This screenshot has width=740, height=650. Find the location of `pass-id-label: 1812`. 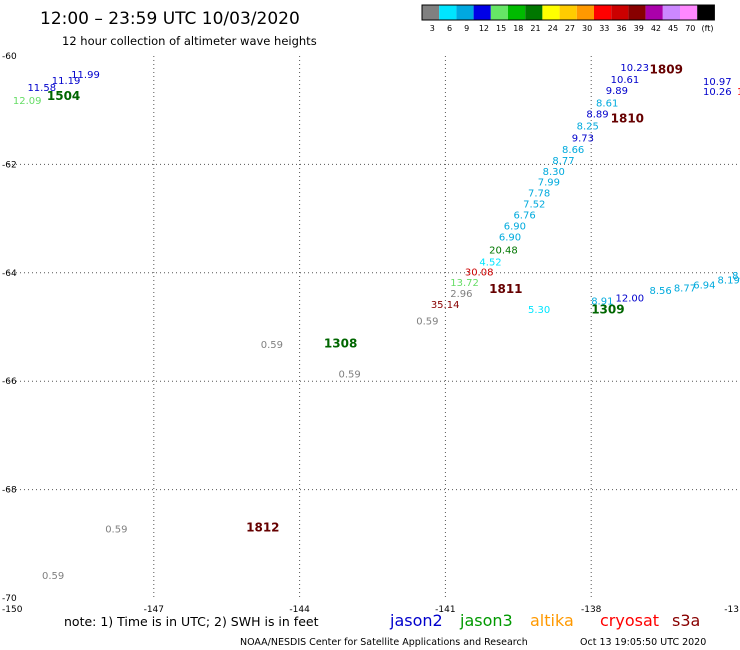

pass-id-label: 1812 is located at coordinates (262, 528).